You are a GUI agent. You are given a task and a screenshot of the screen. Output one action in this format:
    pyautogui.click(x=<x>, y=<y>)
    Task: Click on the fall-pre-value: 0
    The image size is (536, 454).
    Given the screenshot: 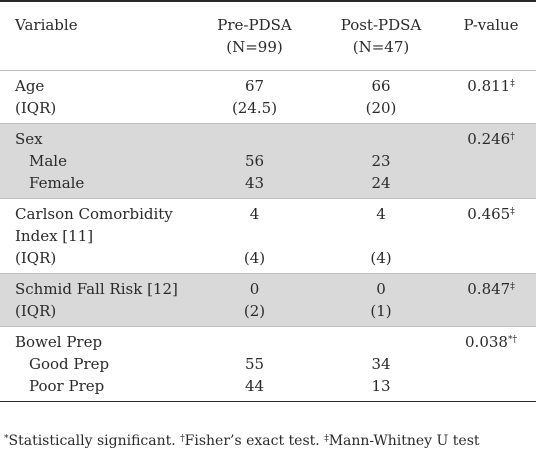 What is the action you would take?
    pyautogui.click(x=254, y=289)
    